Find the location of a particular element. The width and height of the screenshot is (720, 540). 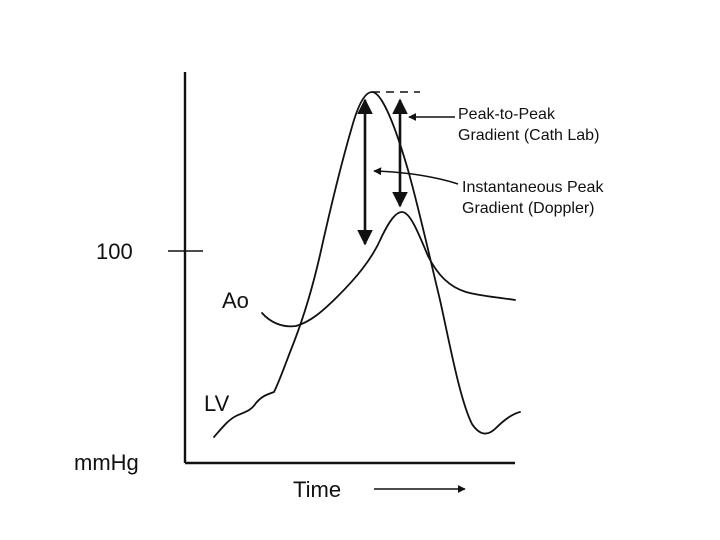

ao-pressure-curve is located at coordinates (388, 269).